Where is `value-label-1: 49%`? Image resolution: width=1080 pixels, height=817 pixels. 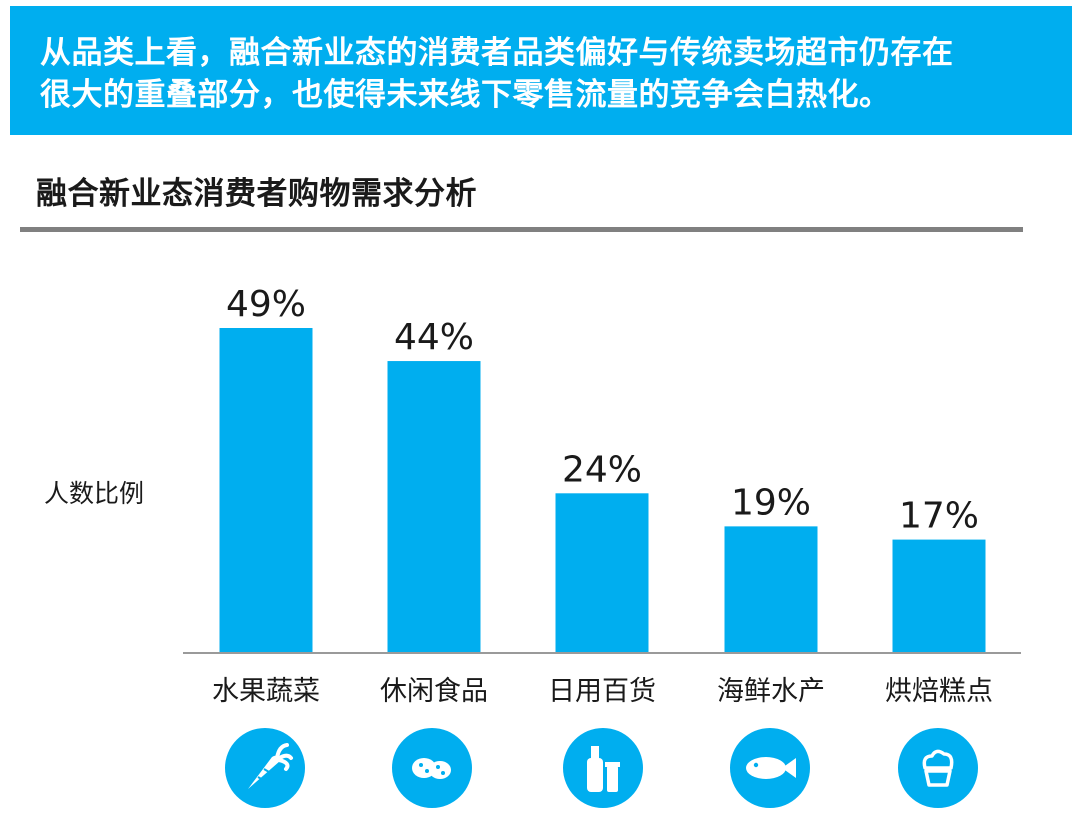 value-label-1: 49% is located at coordinates (266, 304).